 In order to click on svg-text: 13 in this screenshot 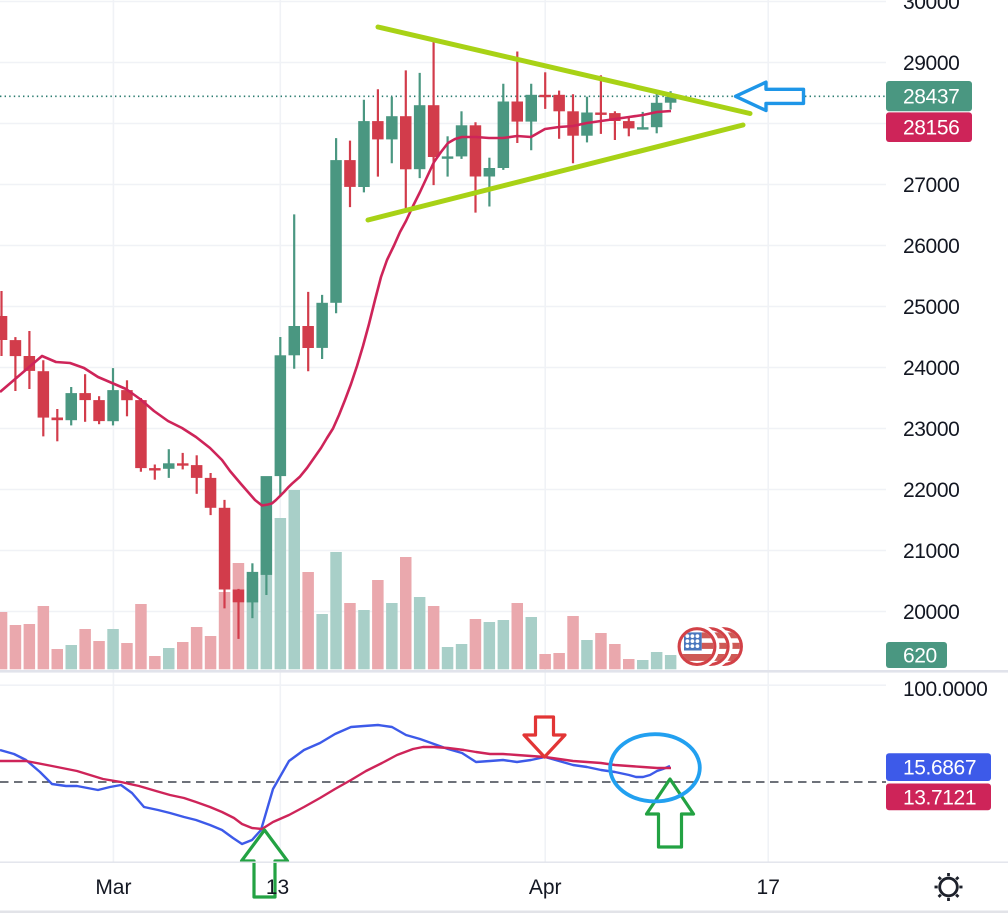, I will do `click(277, 887)`.